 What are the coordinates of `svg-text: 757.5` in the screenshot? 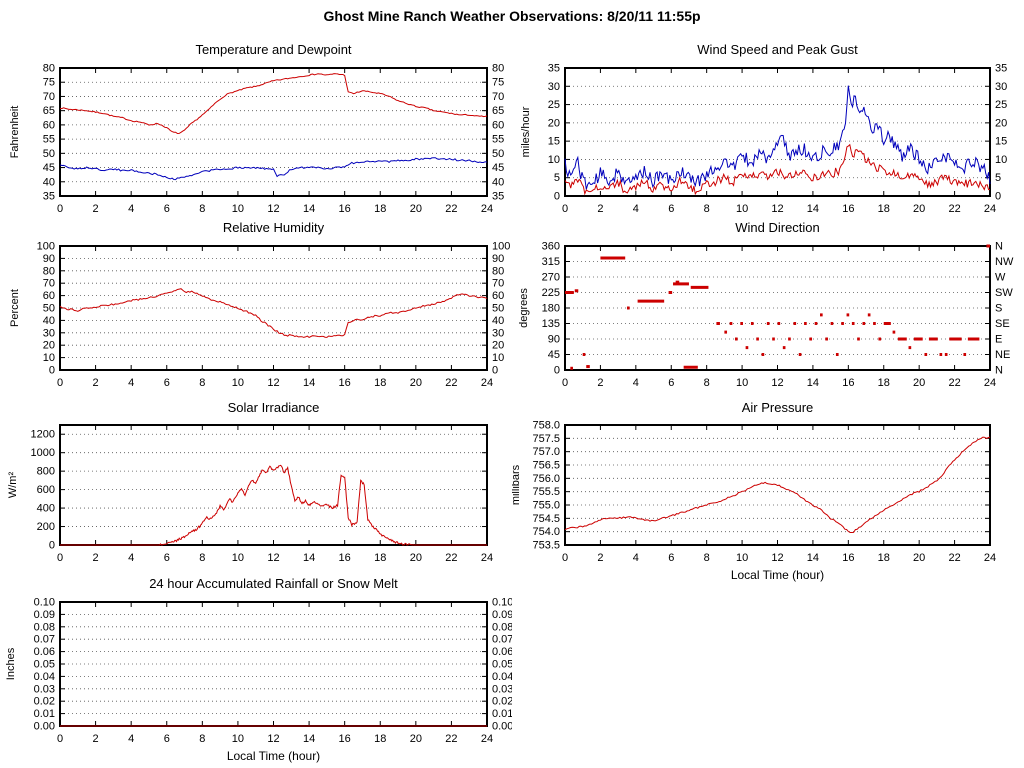 It's located at (546, 439).